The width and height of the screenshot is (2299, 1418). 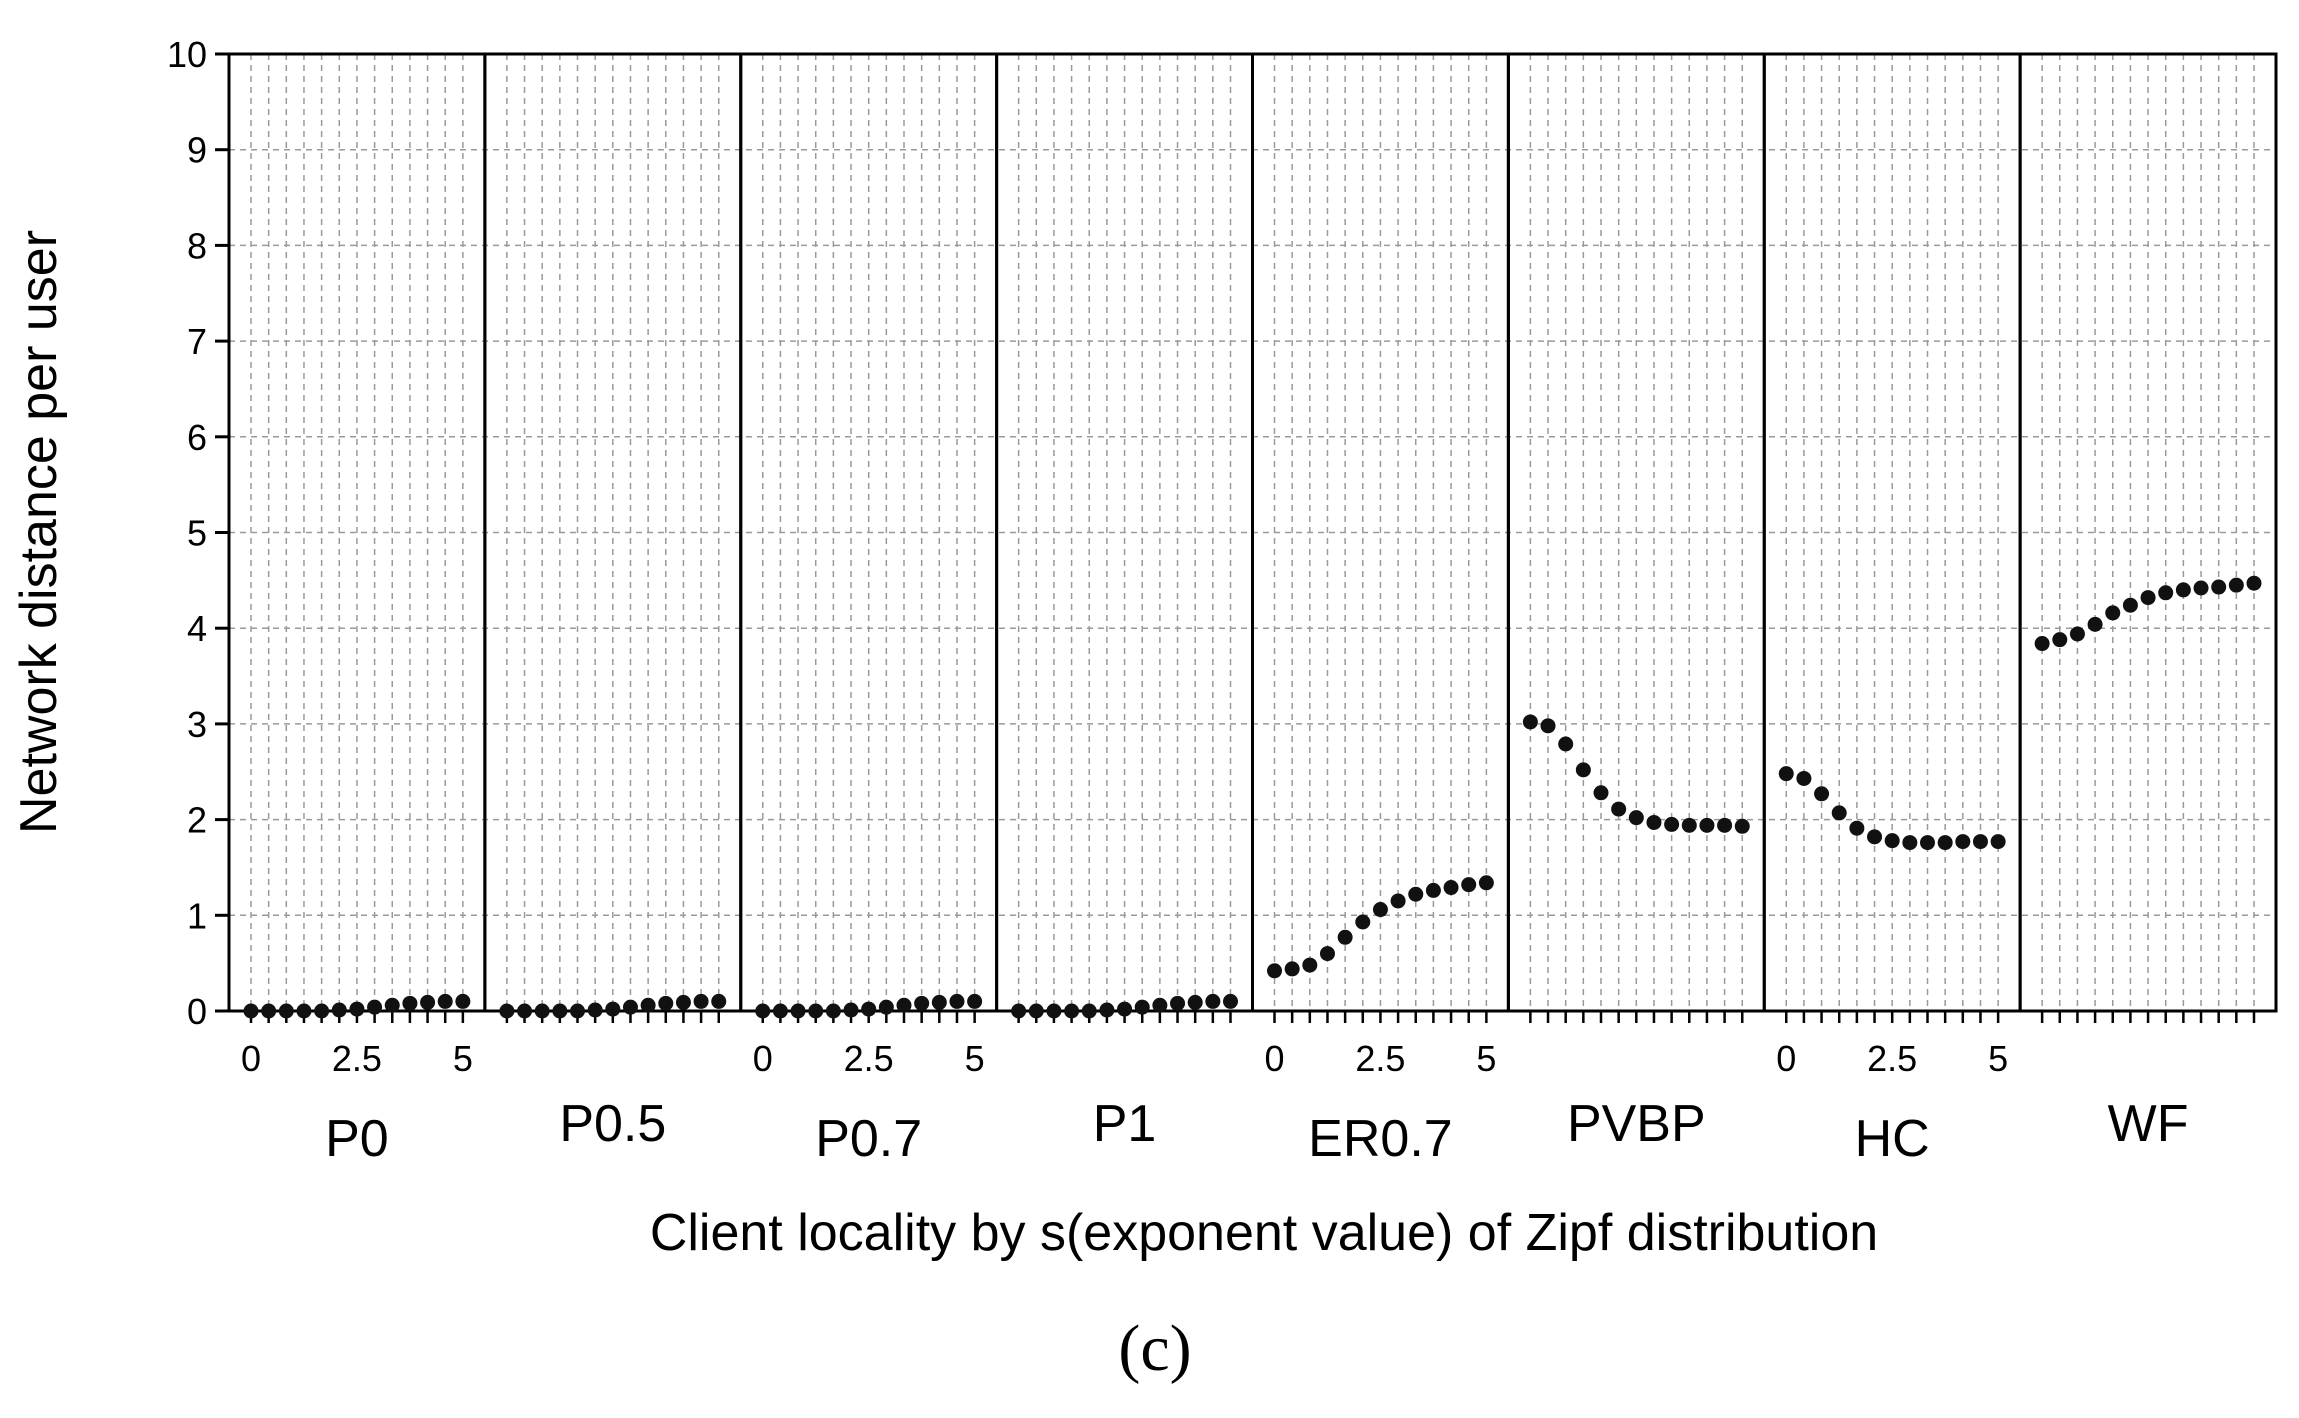 I want to click on y-tick-label: 6, so click(x=197, y=437).